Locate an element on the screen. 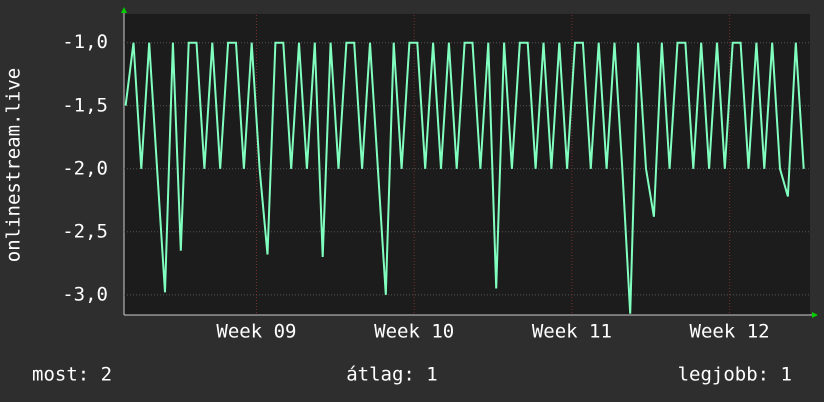 This screenshot has height=402, width=824. x-tick-label: Week 12 is located at coordinates (730, 332).